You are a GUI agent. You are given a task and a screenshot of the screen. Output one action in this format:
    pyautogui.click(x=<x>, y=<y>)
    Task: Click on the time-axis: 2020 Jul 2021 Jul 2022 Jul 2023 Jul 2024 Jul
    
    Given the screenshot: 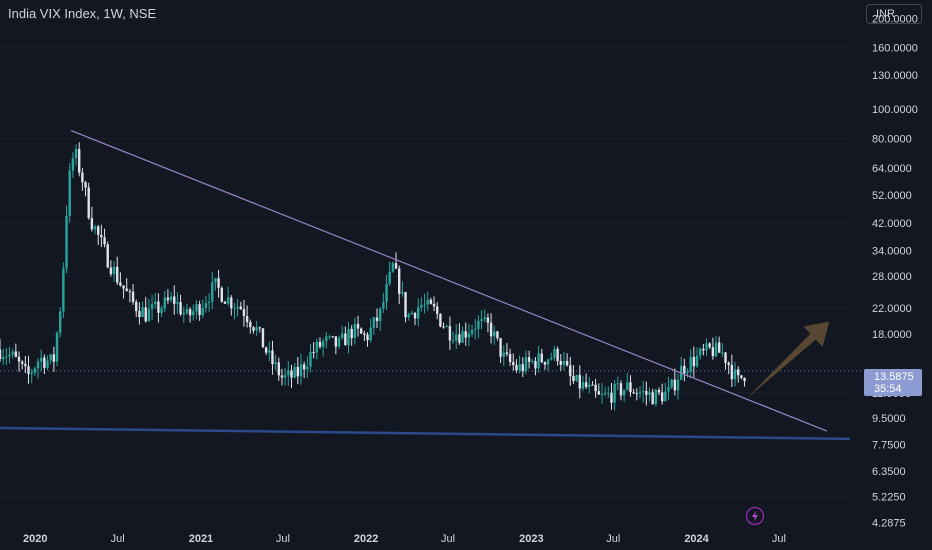 What is the action you would take?
    pyautogui.click(x=404, y=539)
    